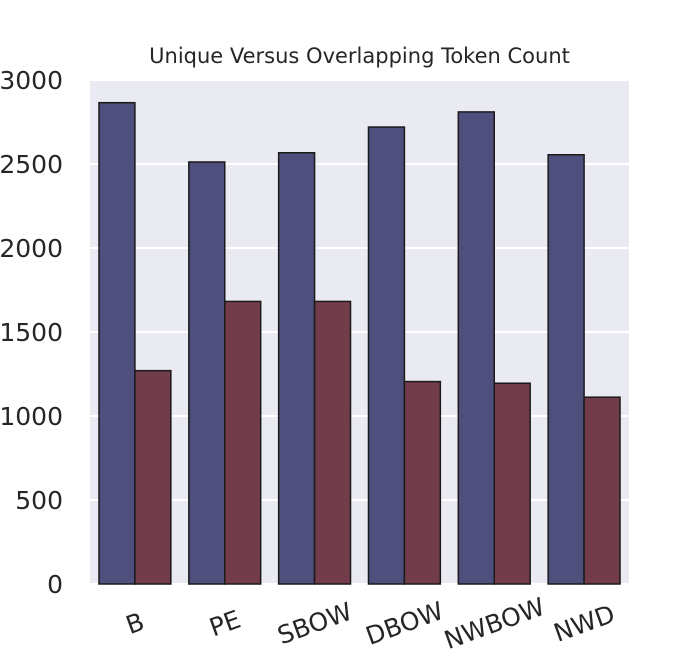 The height and width of the screenshot is (656, 700). Describe the element at coordinates (31, 248) in the screenshot. I see `y-tick-label: 2000` at that location.